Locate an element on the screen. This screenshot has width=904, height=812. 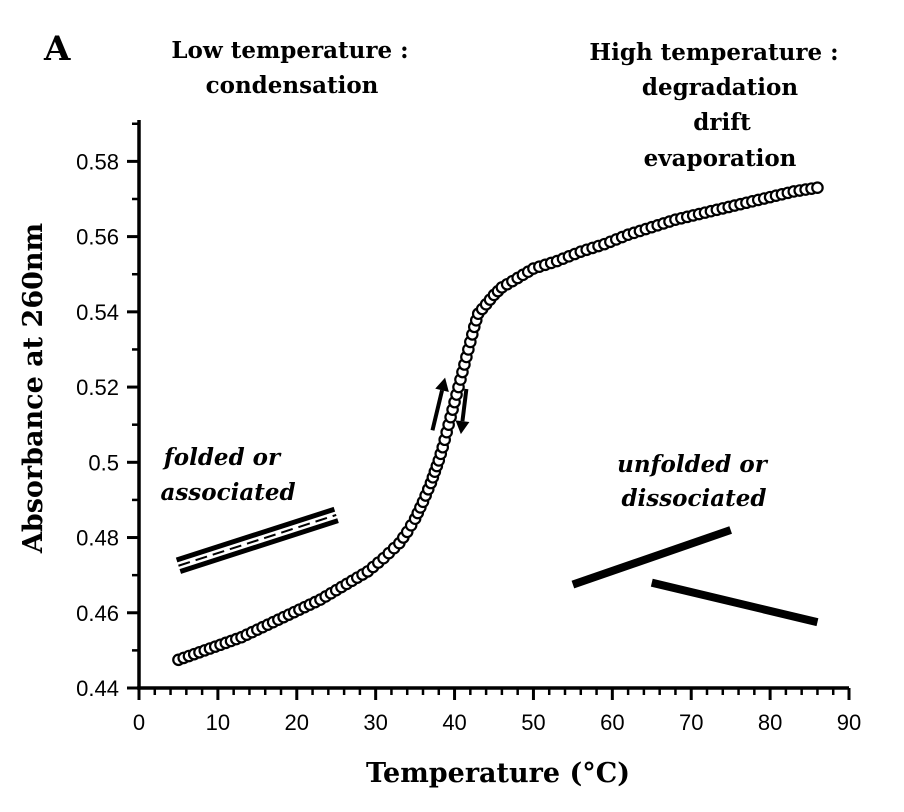
unfolded-baseline-rising is located at coordinates (651, 557).